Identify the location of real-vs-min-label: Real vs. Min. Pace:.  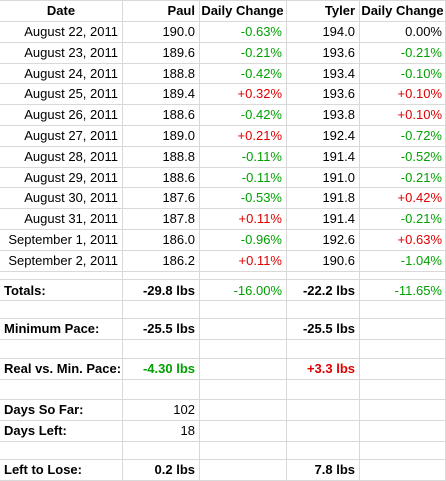
(63, 368).